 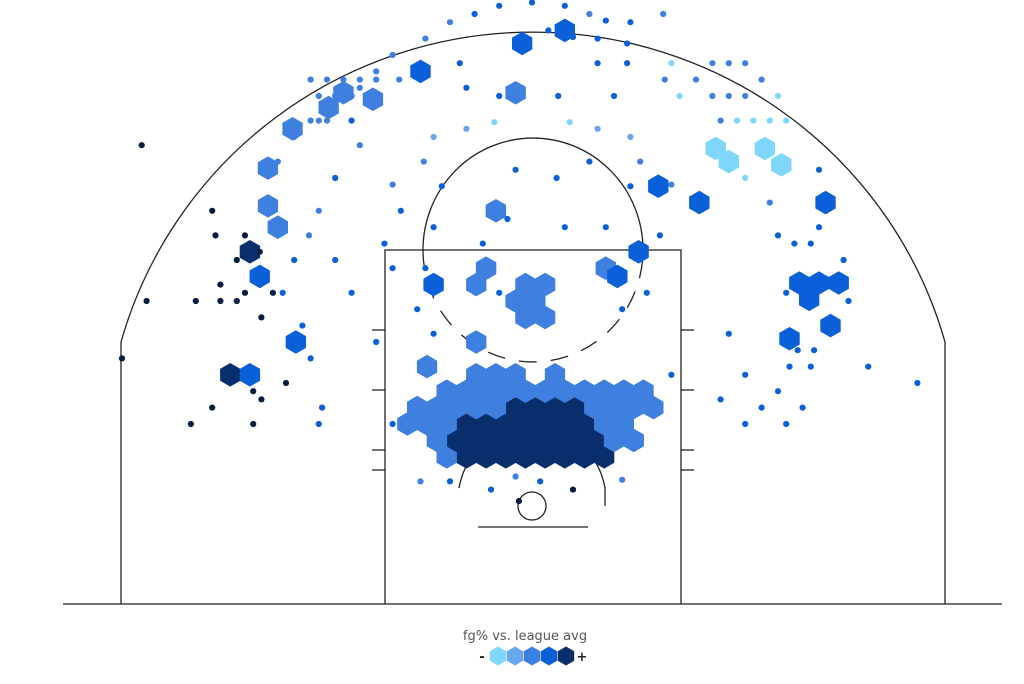 I want to click on hoop, so click(x=532, y=506).